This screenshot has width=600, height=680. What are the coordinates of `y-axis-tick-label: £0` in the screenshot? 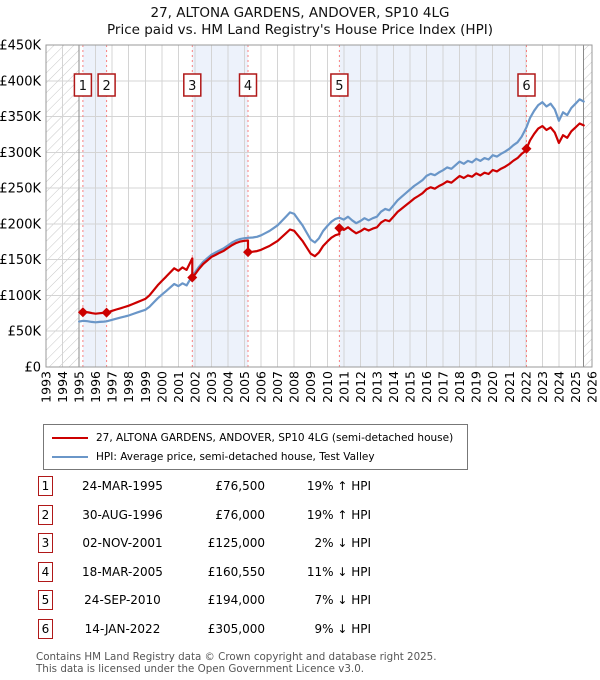 It's located at (32, 368).